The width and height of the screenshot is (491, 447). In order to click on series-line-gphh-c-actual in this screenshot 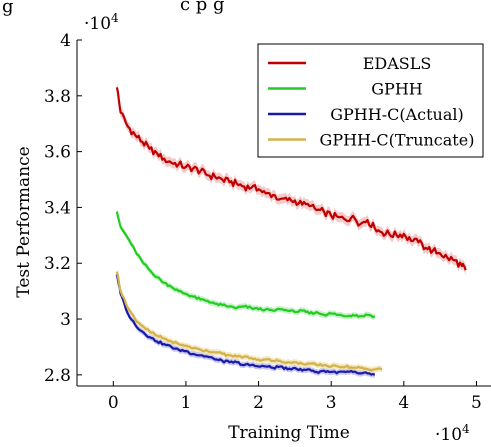, I will do `click(245, 325)`.